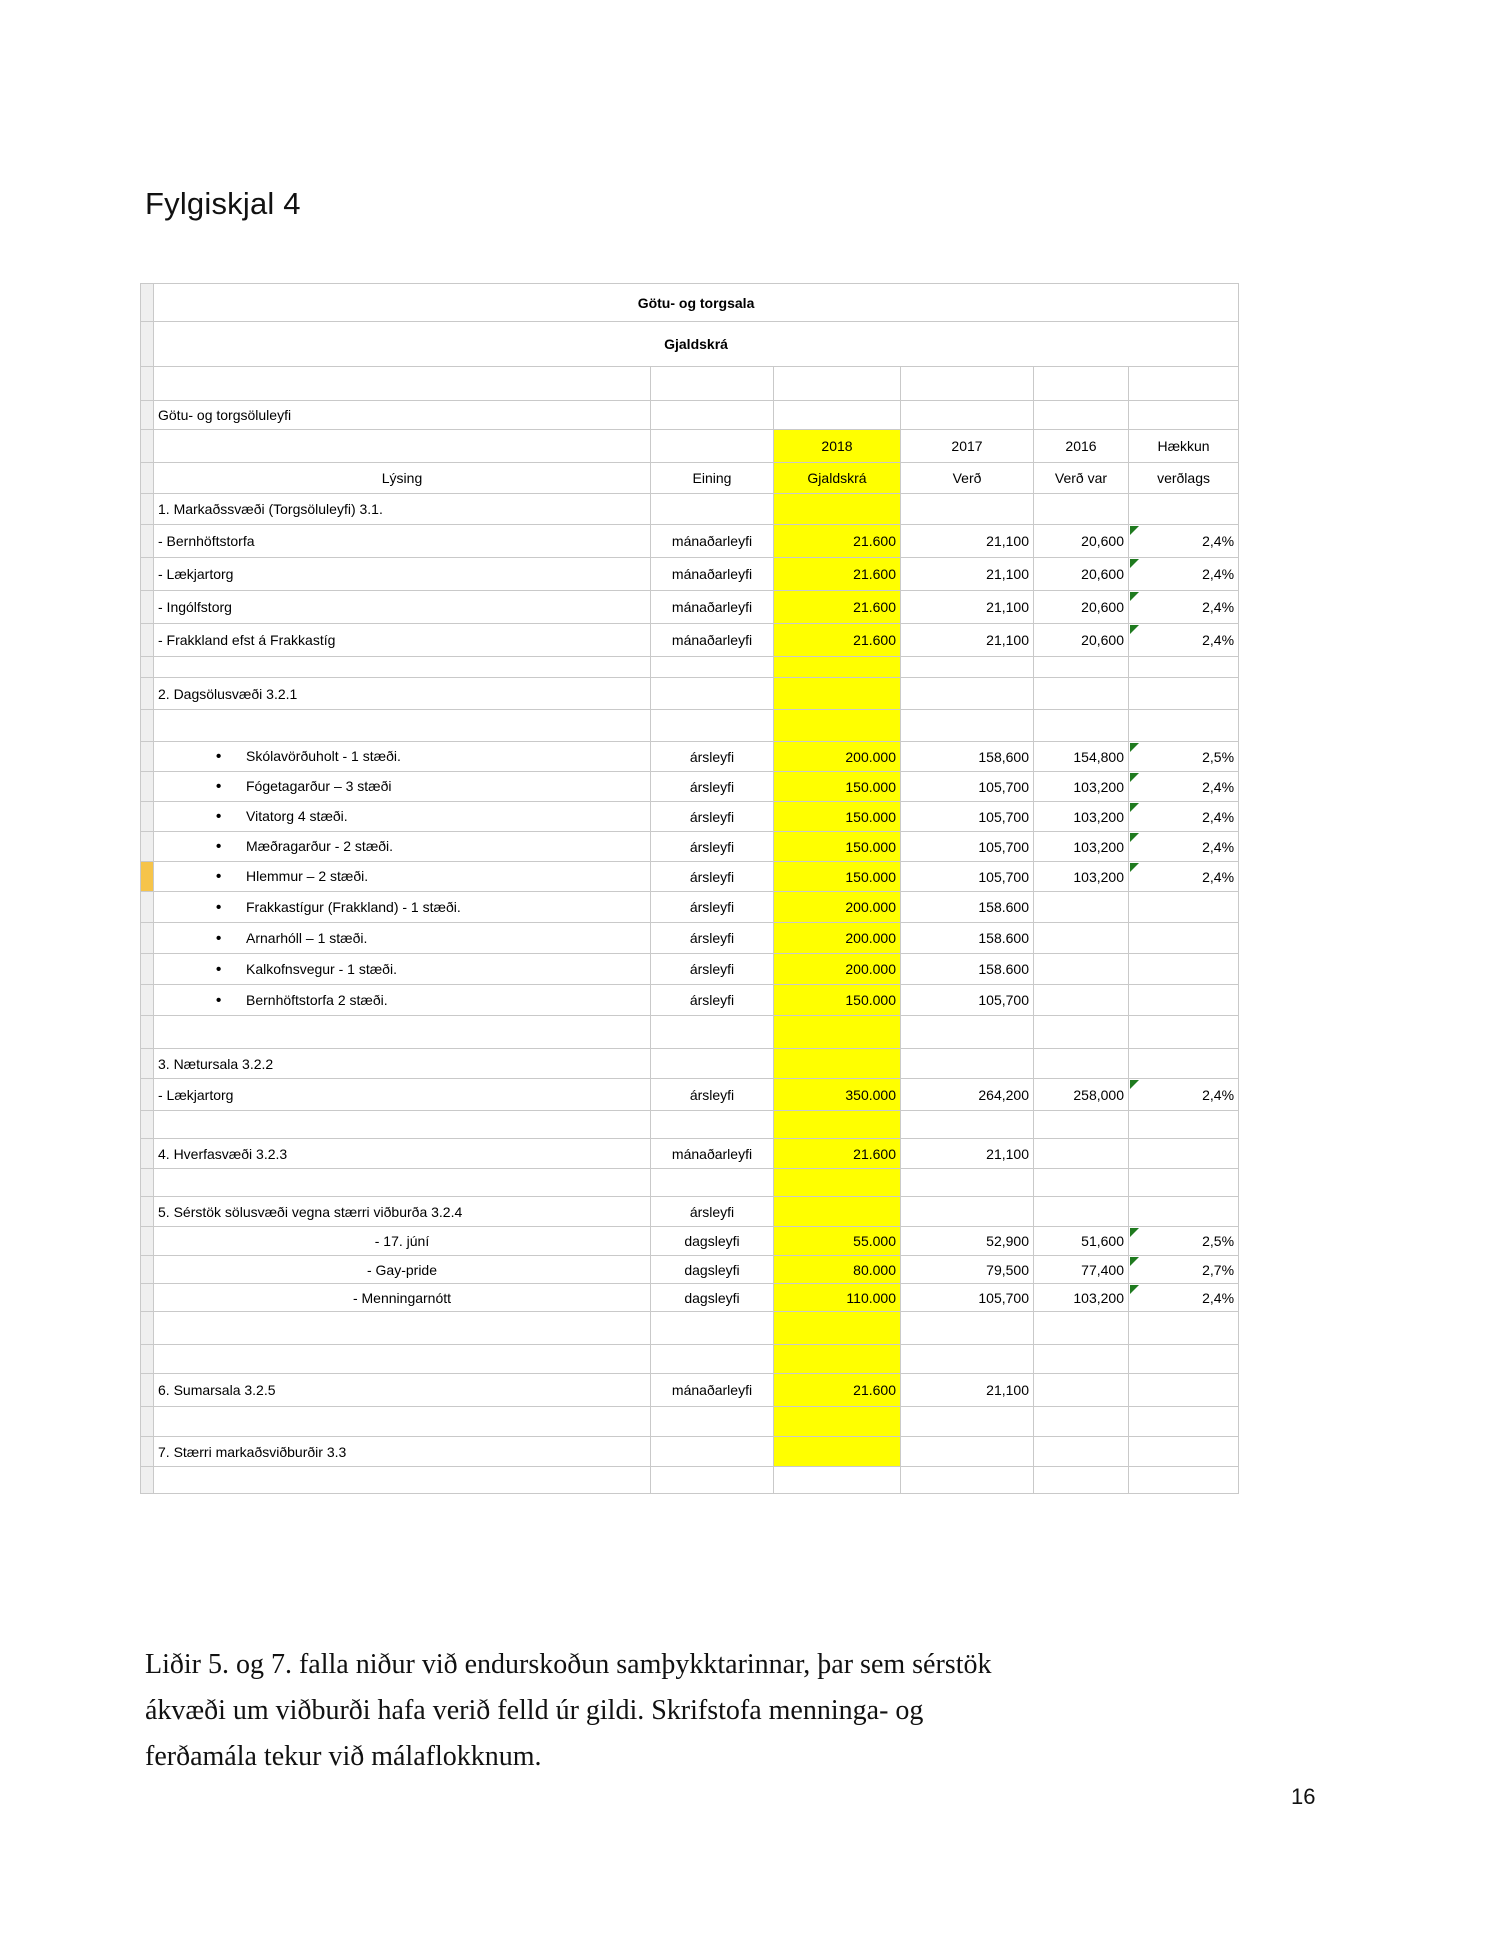 The height and width of the screenshot is (1942, 1500). What do you see at coordinates (1183, 446) in the screenshot?
I see `header-haekkun: Hækkun` at bounding box center [1183, 446].